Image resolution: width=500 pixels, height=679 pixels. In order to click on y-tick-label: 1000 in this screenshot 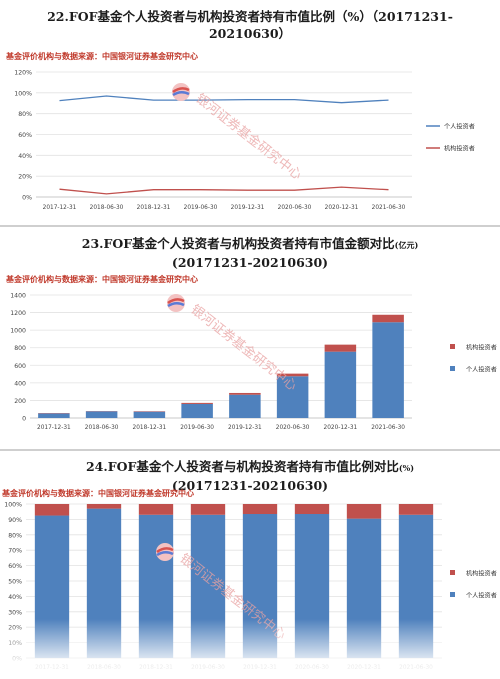, I will do `click(18, 331)`.